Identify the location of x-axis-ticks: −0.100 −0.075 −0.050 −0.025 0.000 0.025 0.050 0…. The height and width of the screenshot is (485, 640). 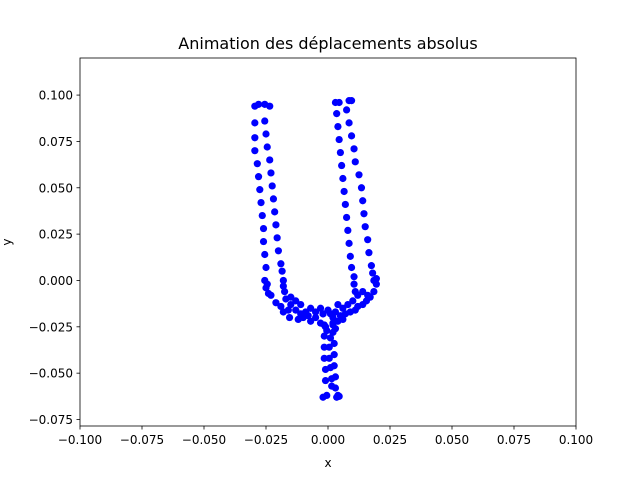
(325, 436).